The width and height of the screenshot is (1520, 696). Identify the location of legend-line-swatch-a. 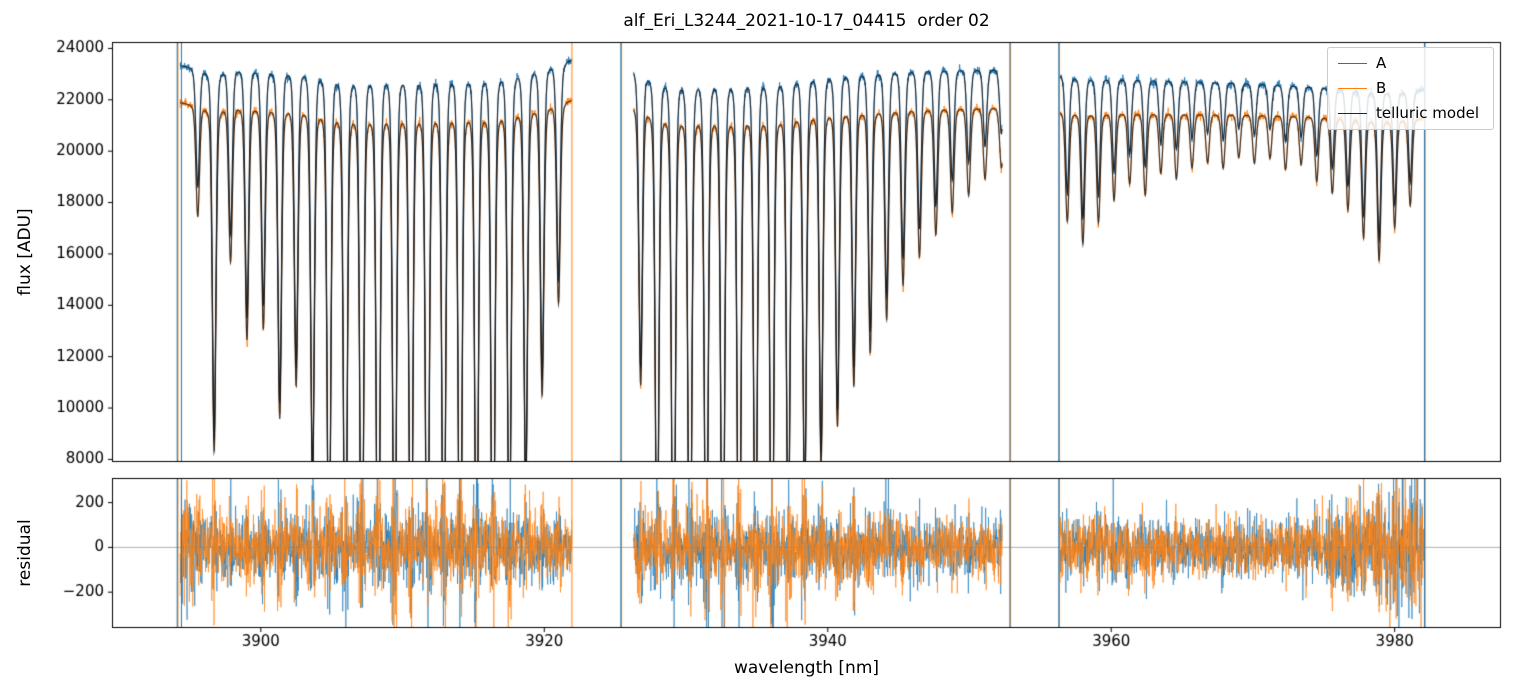
(1352, 63).